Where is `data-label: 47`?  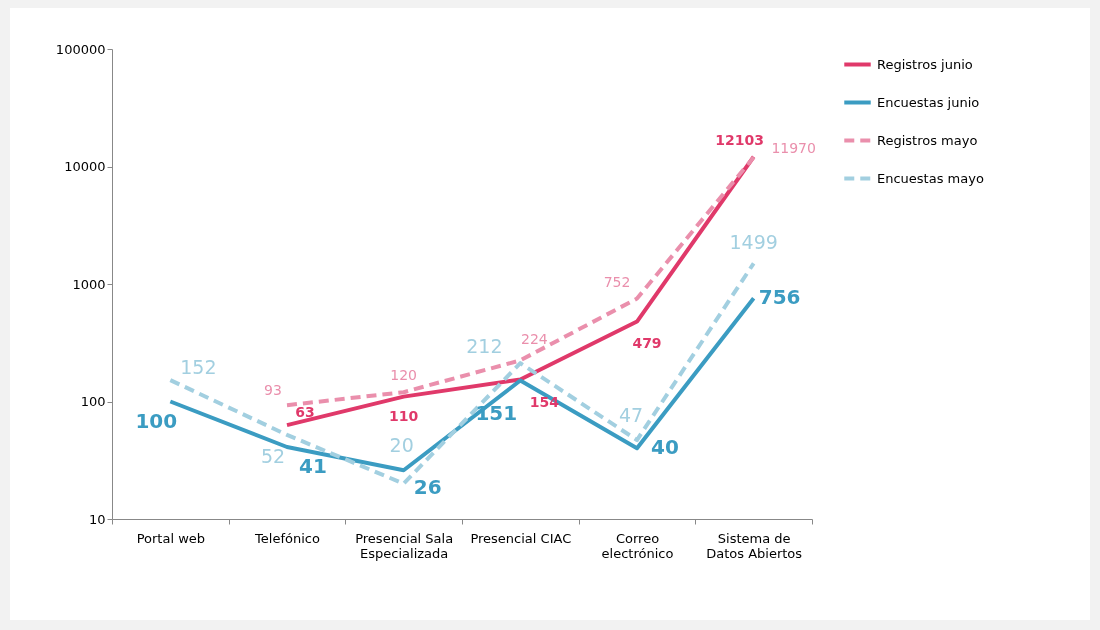
data-label: 47 is located at coordinates (631, 415).